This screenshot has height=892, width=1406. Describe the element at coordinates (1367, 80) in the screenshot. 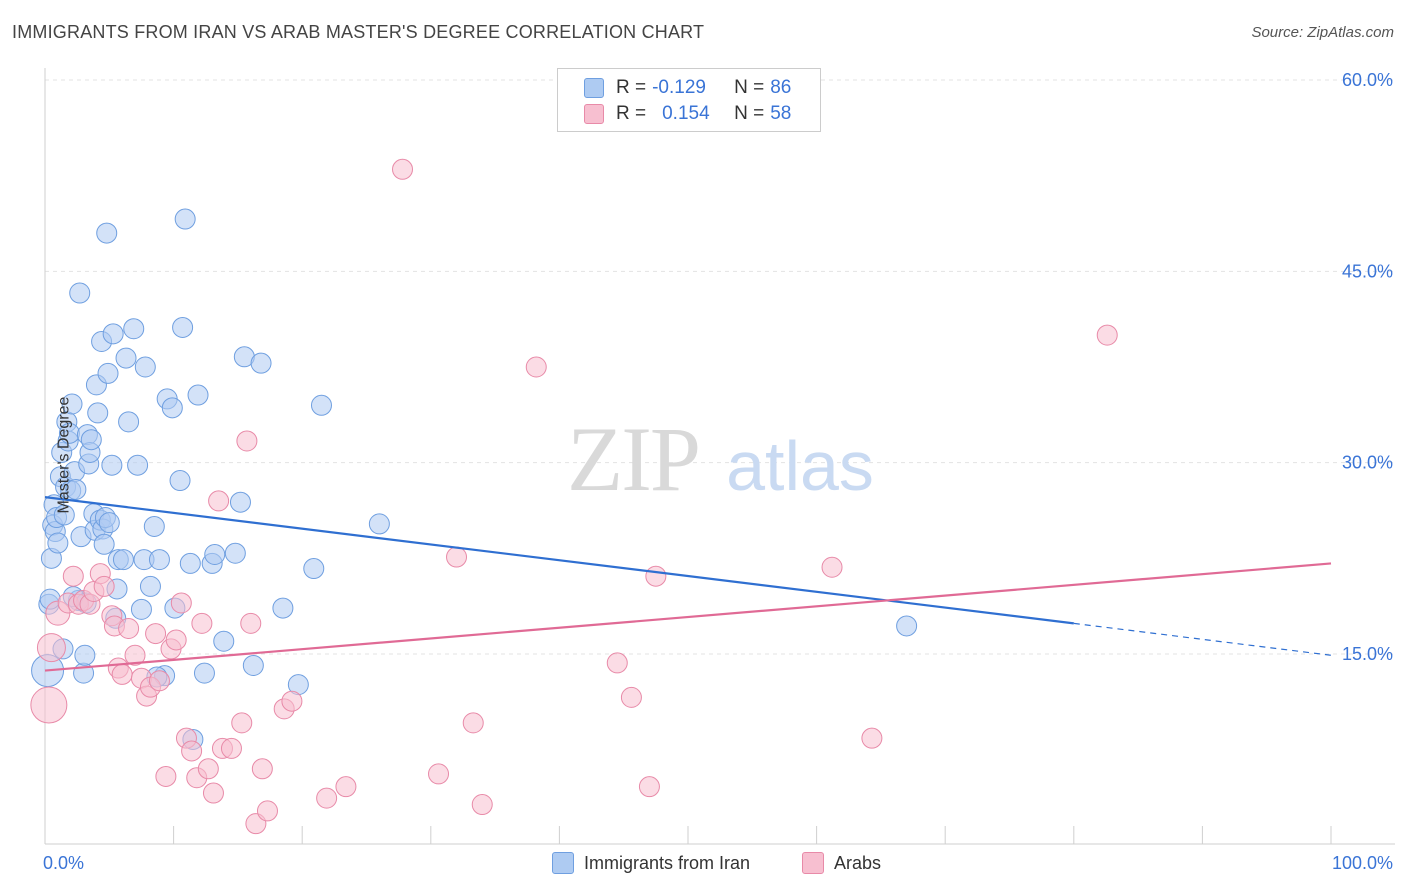

I see `y-tick-label: 60.0%` at that location.